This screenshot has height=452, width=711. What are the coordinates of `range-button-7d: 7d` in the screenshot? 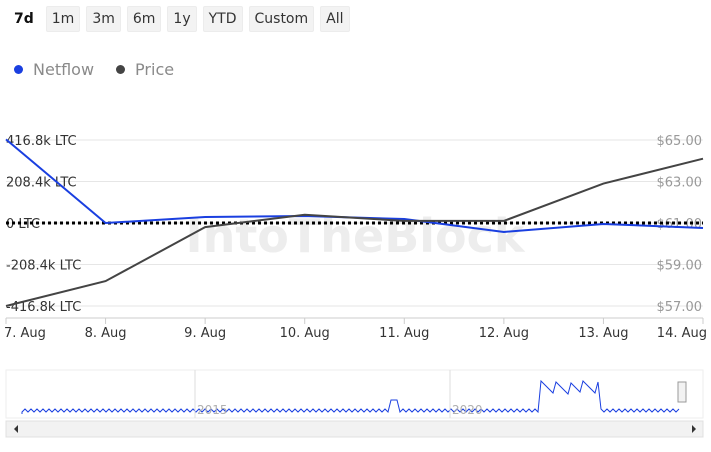 It's located at (24, 19).